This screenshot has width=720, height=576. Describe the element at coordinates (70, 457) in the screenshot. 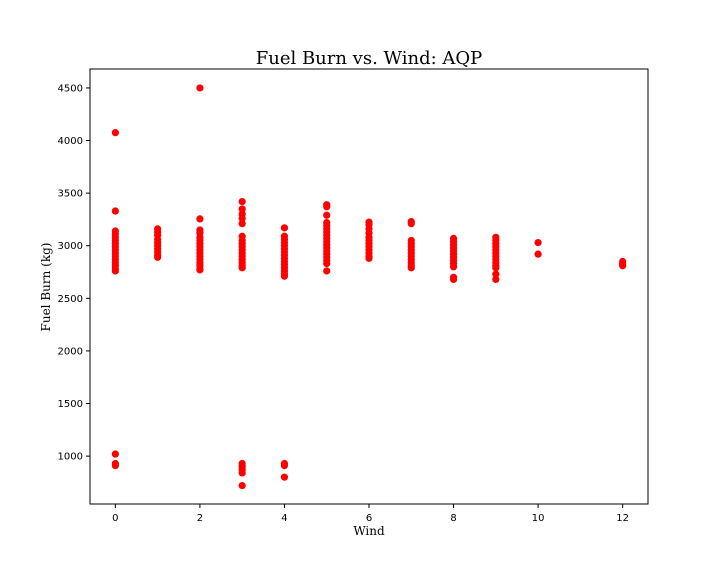

I see `y-tick-label: 1000` at that location.